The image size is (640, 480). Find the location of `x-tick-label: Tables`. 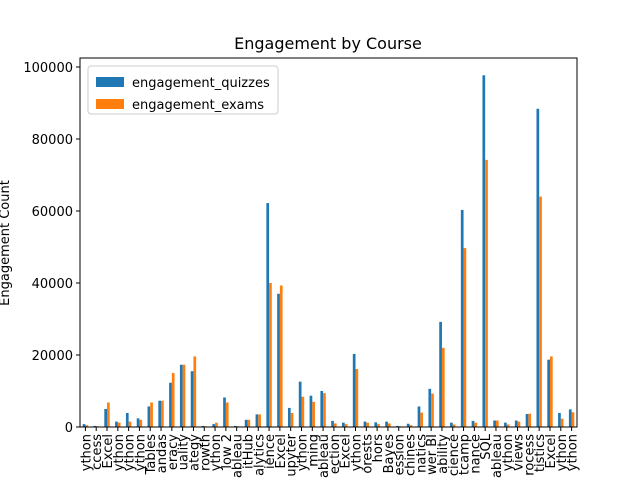

x-tick-label: Tables is located at coordinates (151, 455).